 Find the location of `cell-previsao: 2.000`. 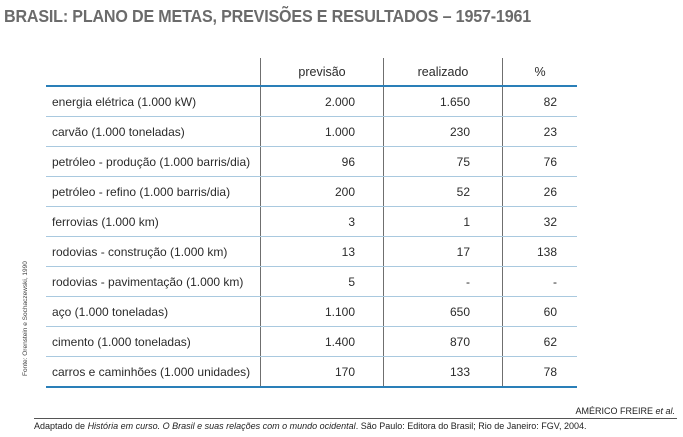

cell-previsao: 2.000 is located at coordinates (322, 101).